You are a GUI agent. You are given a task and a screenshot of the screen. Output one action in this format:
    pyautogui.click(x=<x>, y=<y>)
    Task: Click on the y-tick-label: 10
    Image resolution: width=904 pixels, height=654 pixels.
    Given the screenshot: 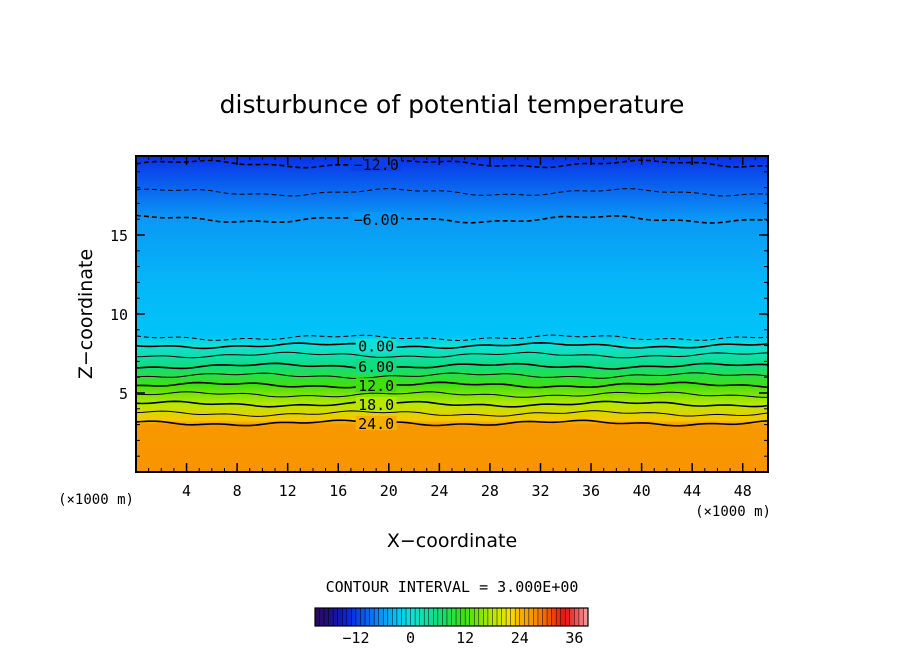 What is the action you would take?
    pyautogui.click(x=119, y=315)
    